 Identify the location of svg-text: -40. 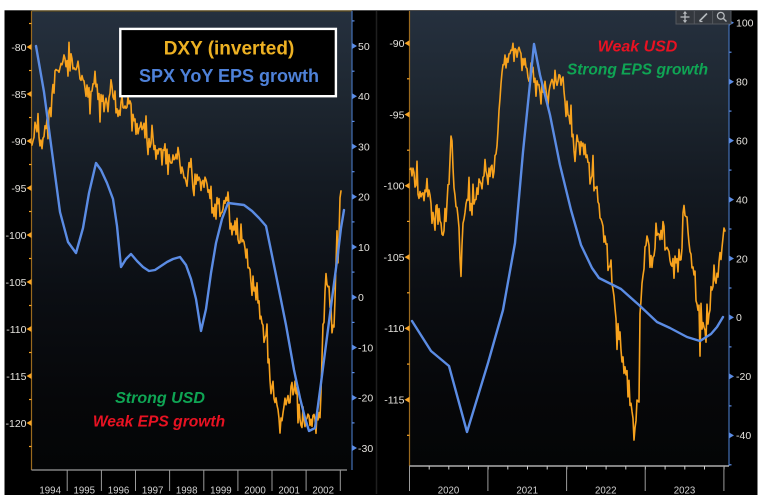
(743, 436).